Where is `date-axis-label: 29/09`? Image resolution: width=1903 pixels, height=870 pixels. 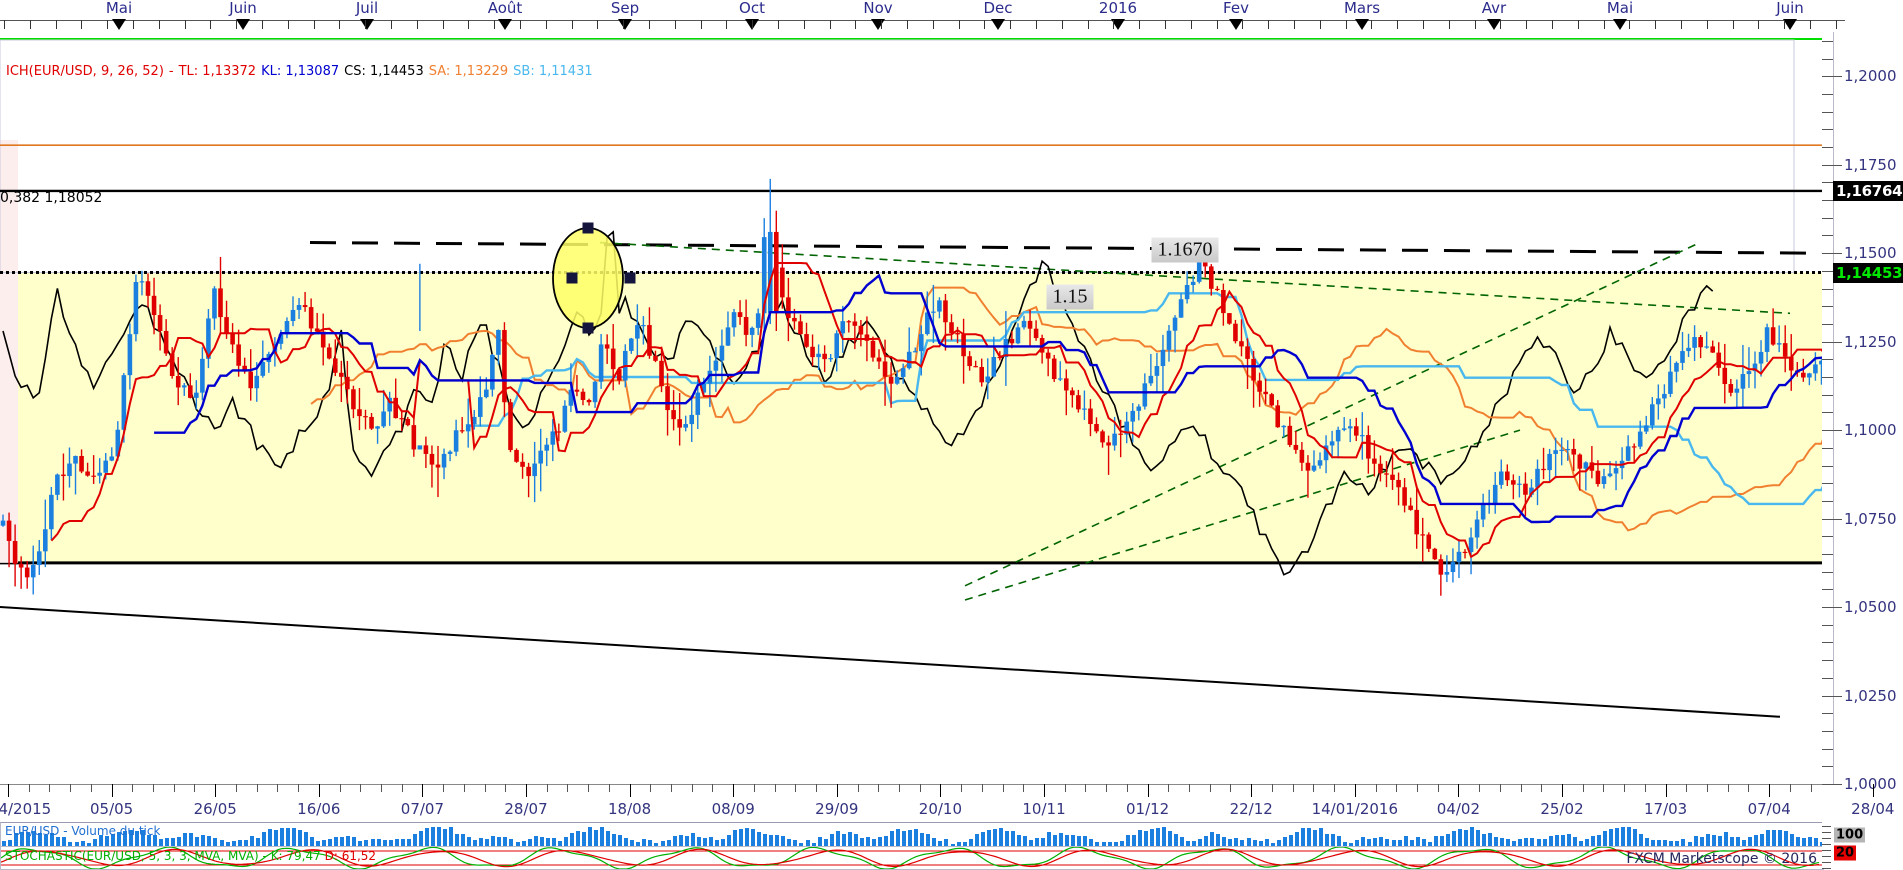 date-axis-label: 29/09 is located at coordinates (837, 809).